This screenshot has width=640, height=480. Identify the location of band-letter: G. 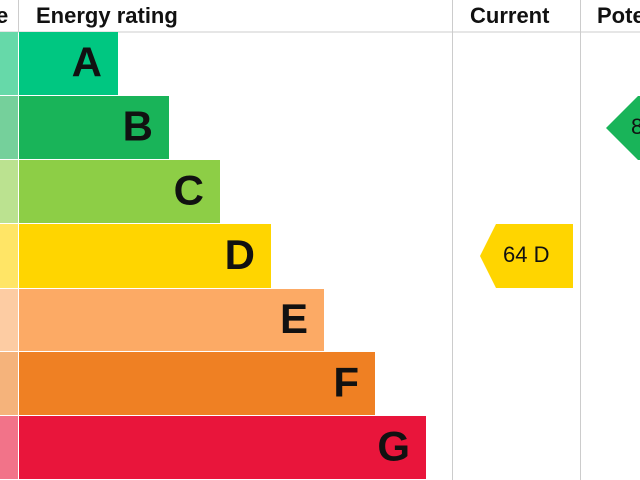
(393, 446).